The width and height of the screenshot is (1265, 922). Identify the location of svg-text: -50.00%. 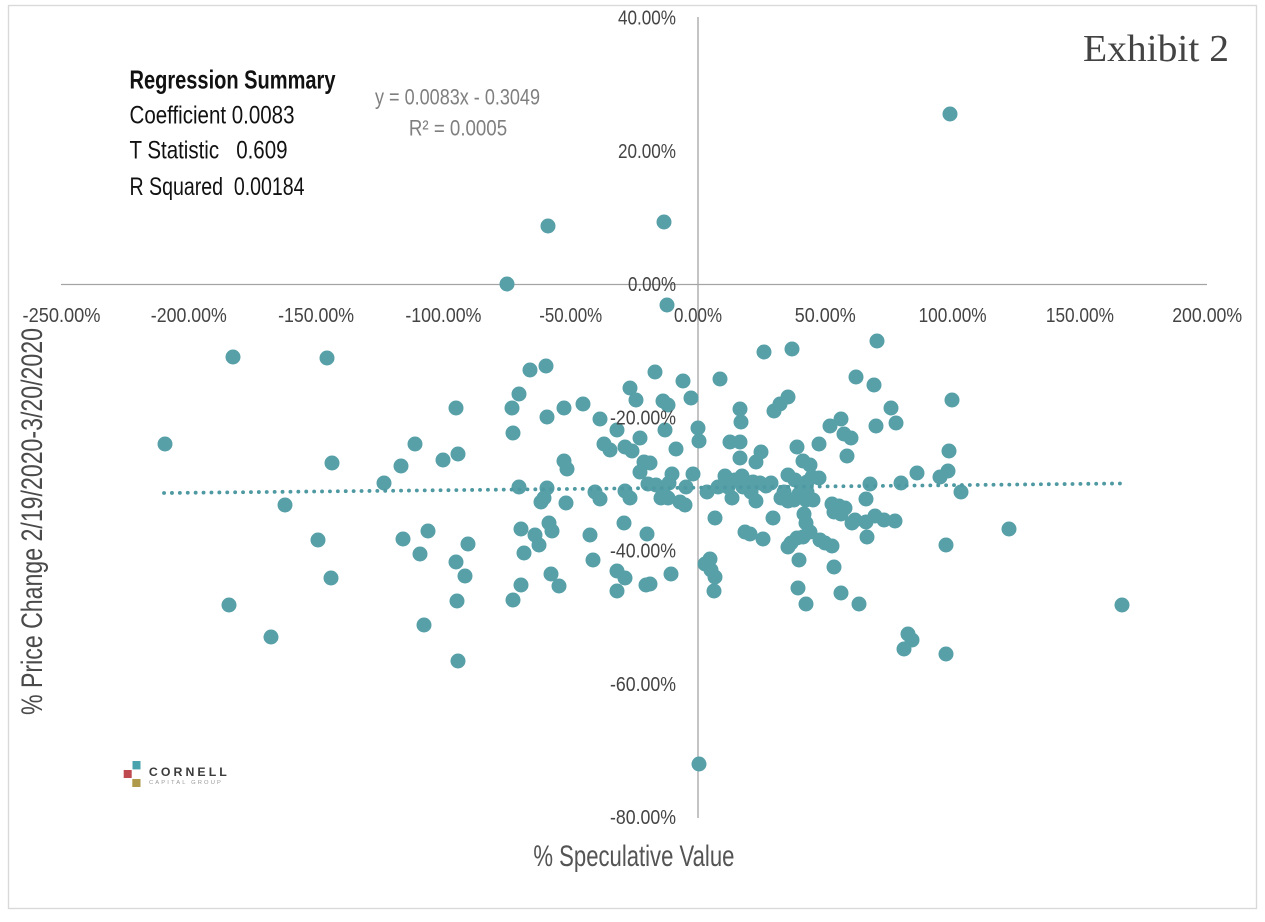
(570, 316).